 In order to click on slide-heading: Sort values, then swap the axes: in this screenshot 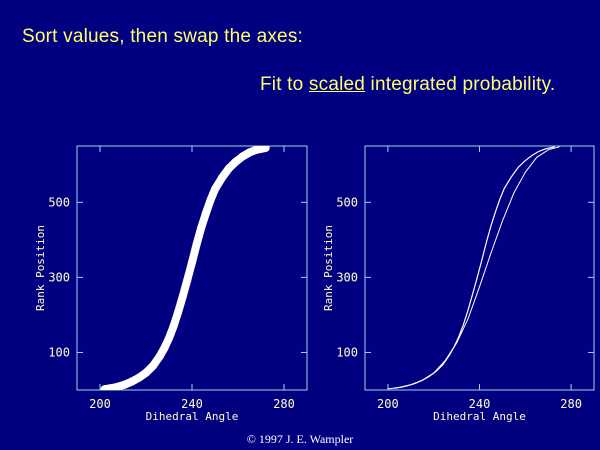, I will do `click(162, 36)`.